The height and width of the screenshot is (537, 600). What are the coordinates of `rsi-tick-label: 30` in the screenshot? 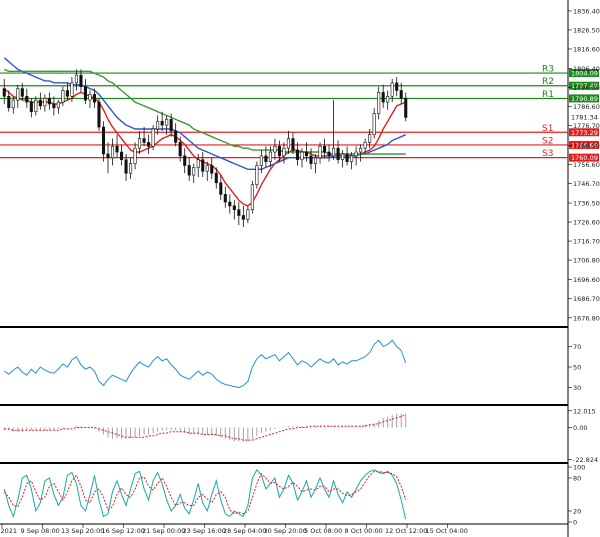 It's located at (577, 388).